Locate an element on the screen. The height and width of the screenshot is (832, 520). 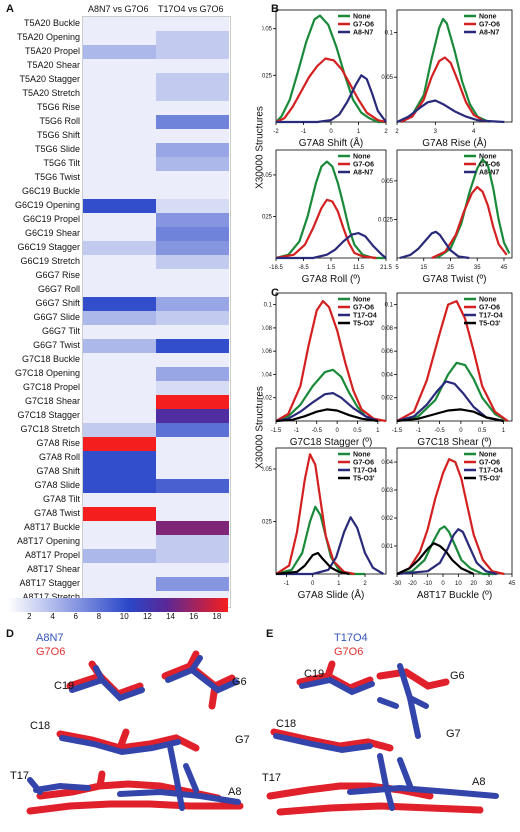
x-tick-label: 2 is located at coordinates (397, 132).